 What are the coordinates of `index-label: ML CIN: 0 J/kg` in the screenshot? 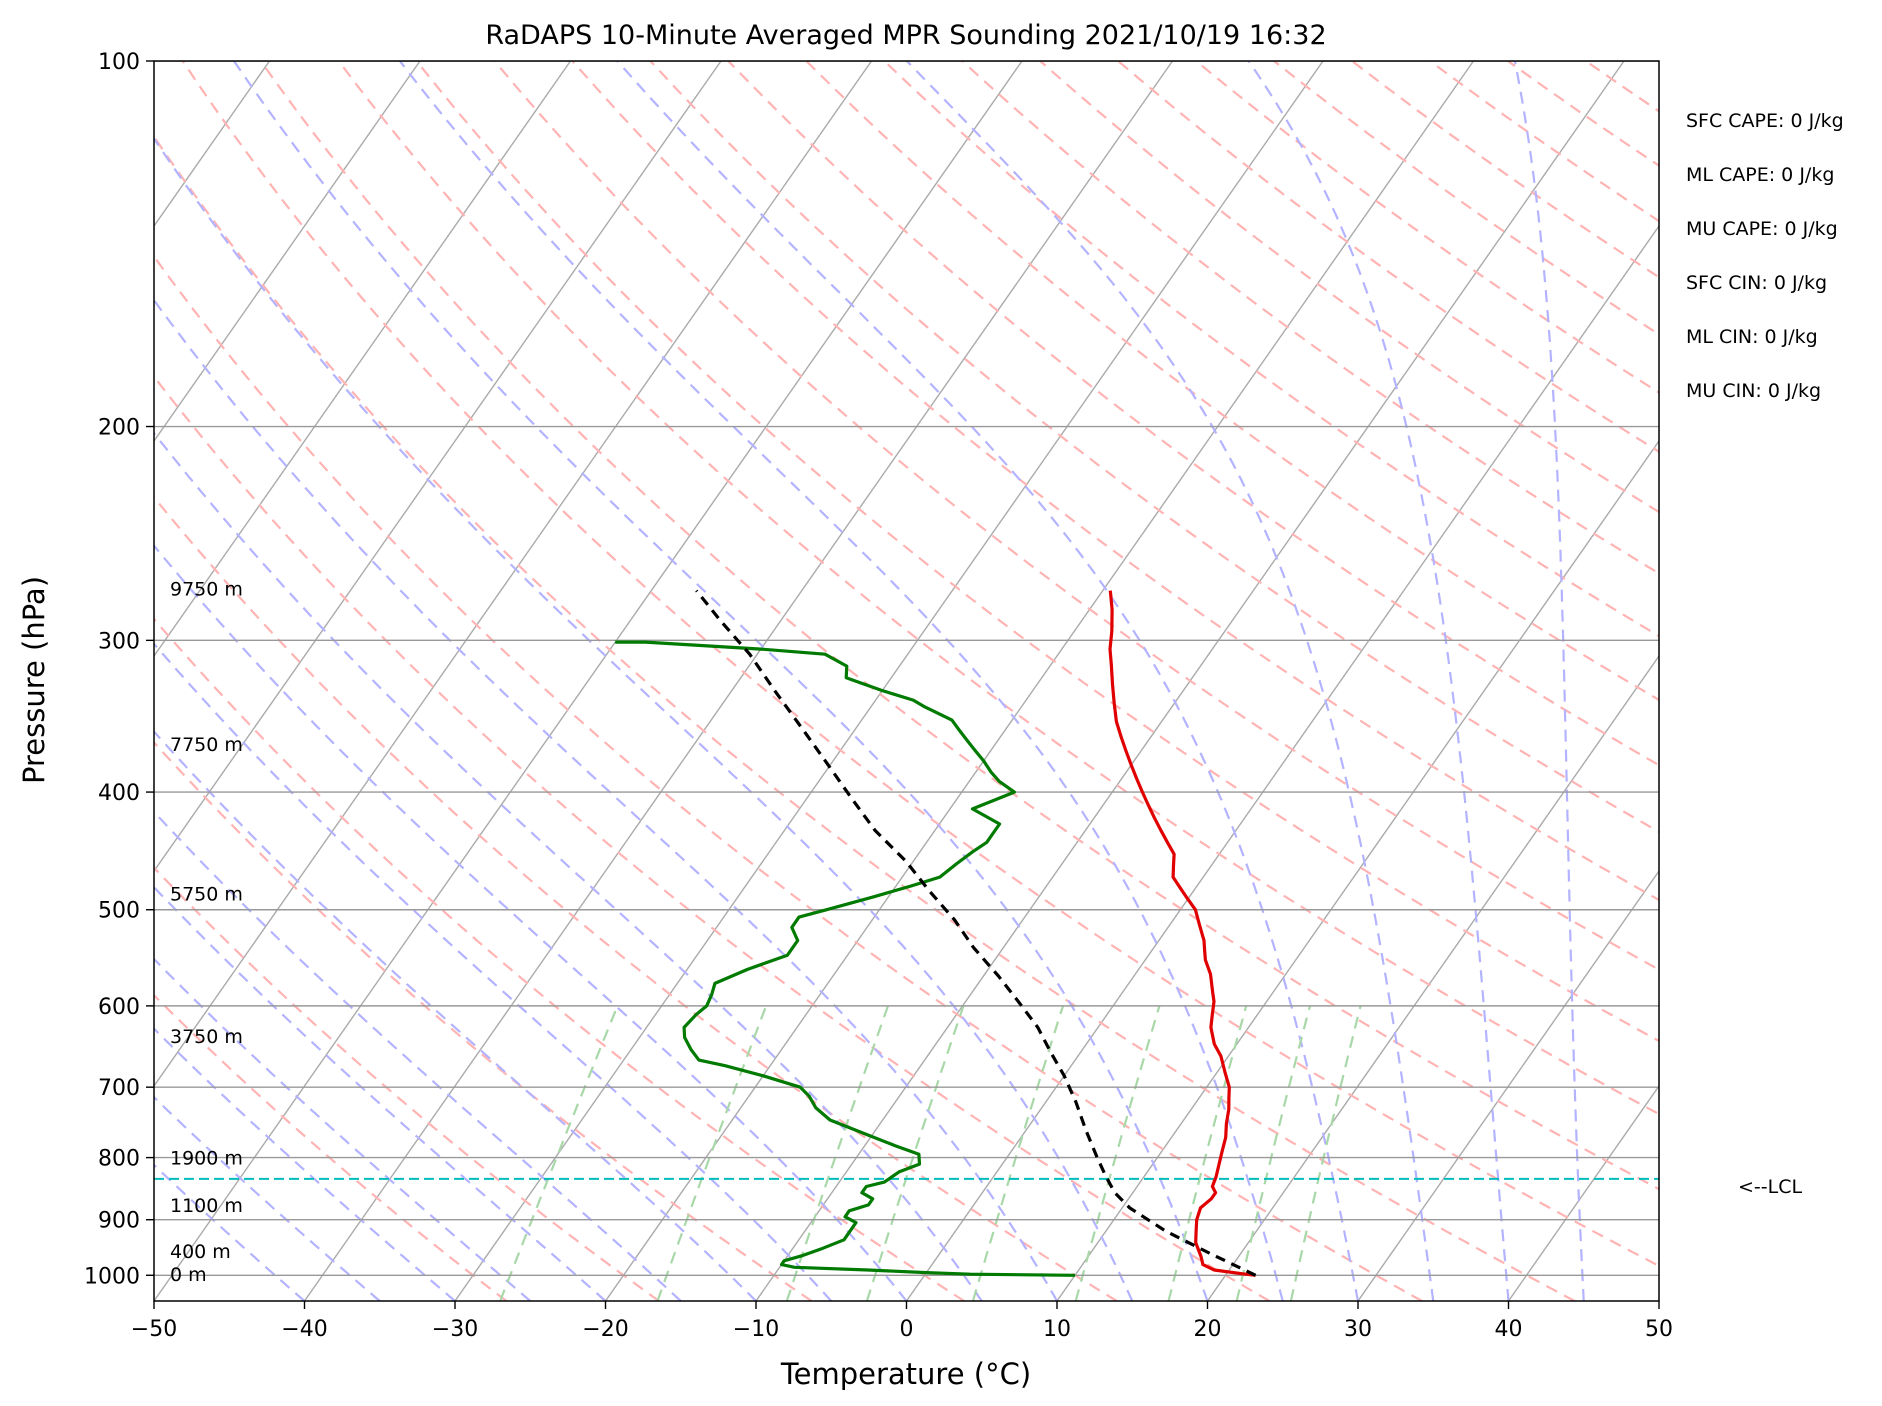 It's located at (1752, 337).